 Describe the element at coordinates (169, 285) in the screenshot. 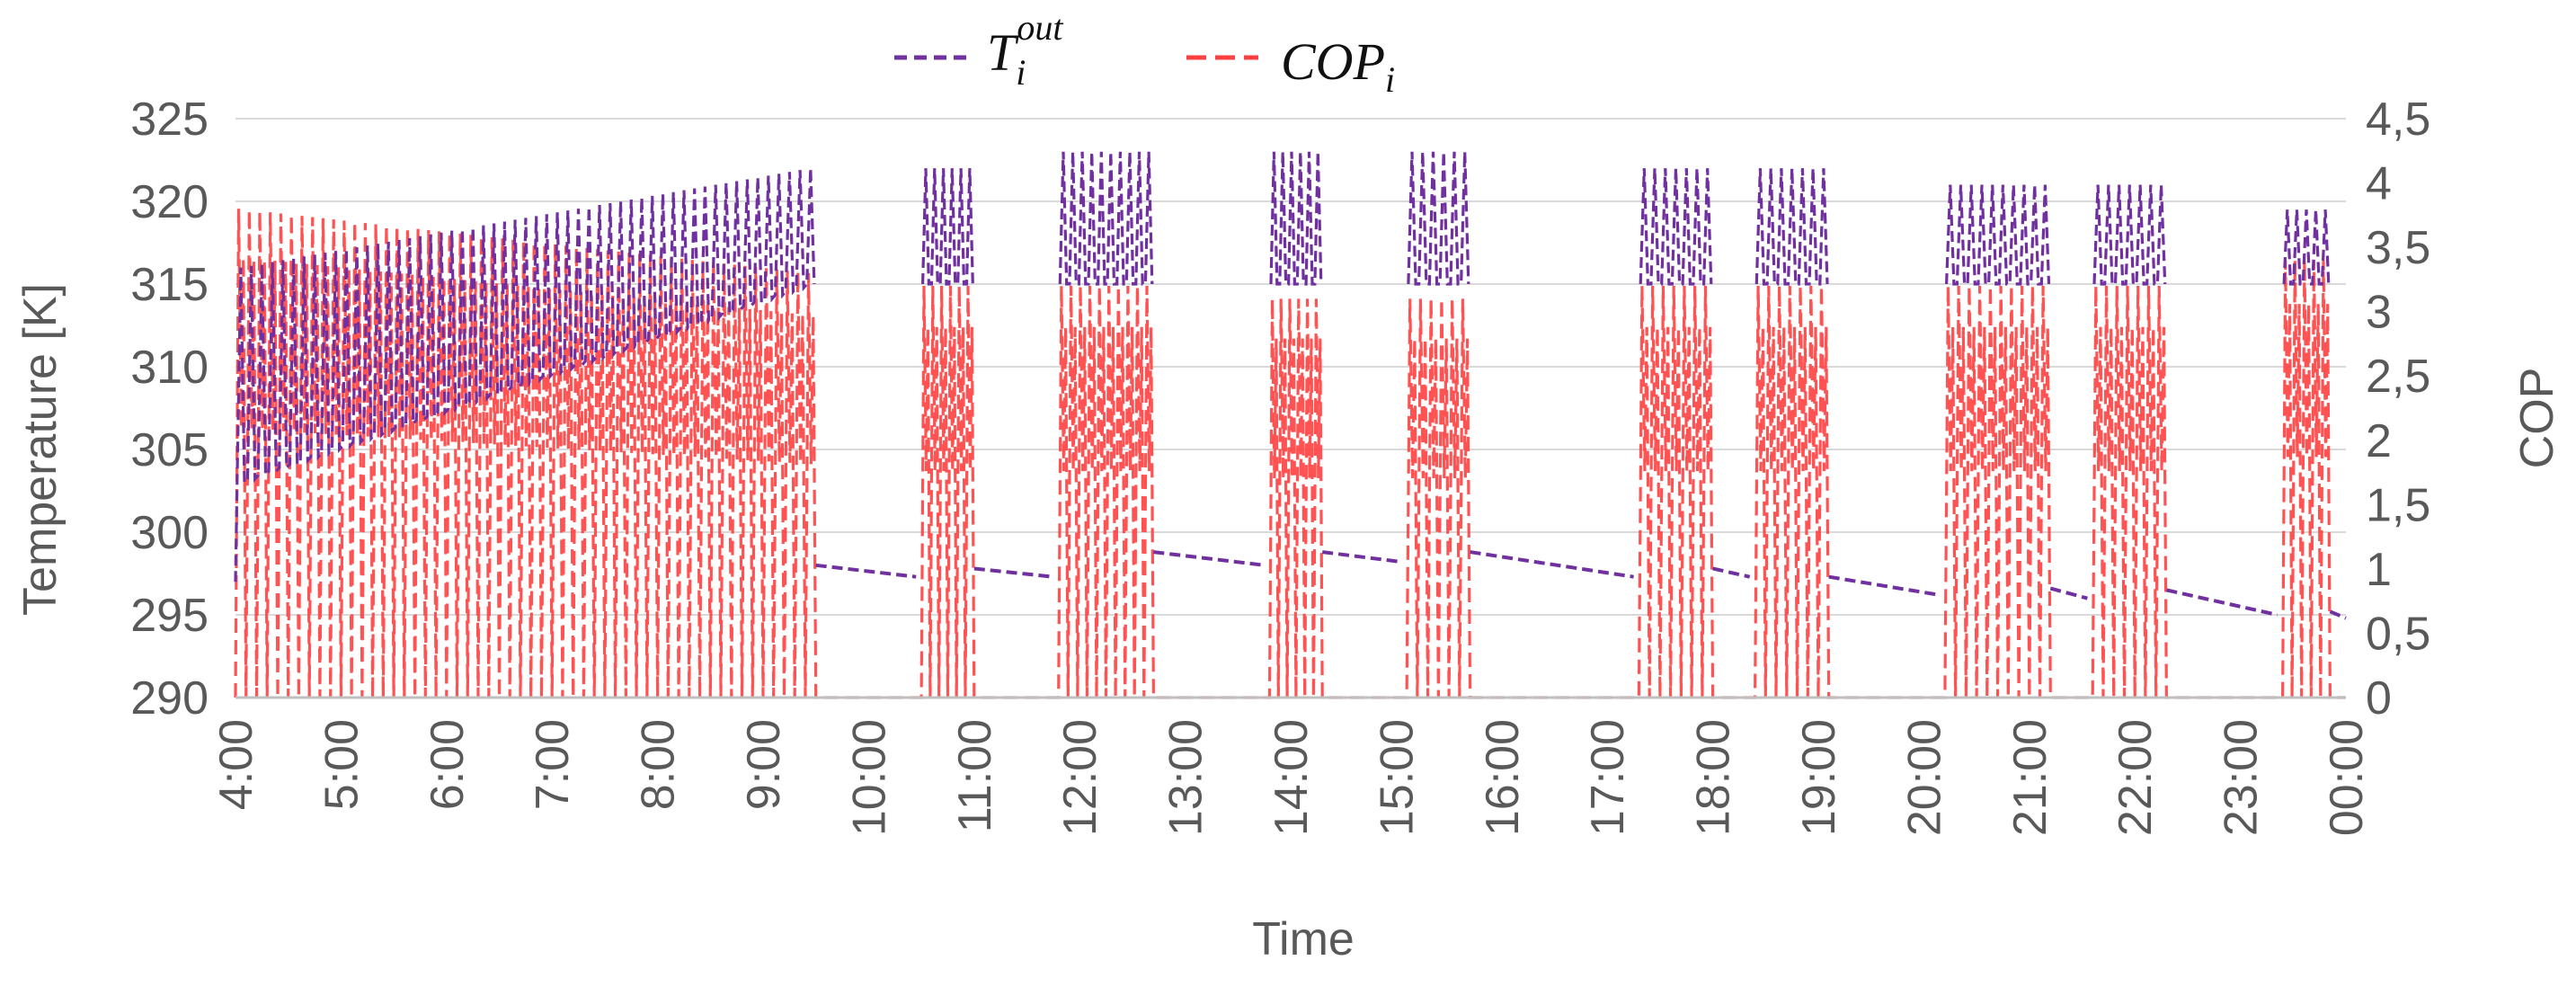

I see `y-tick-label: 315` at that location.